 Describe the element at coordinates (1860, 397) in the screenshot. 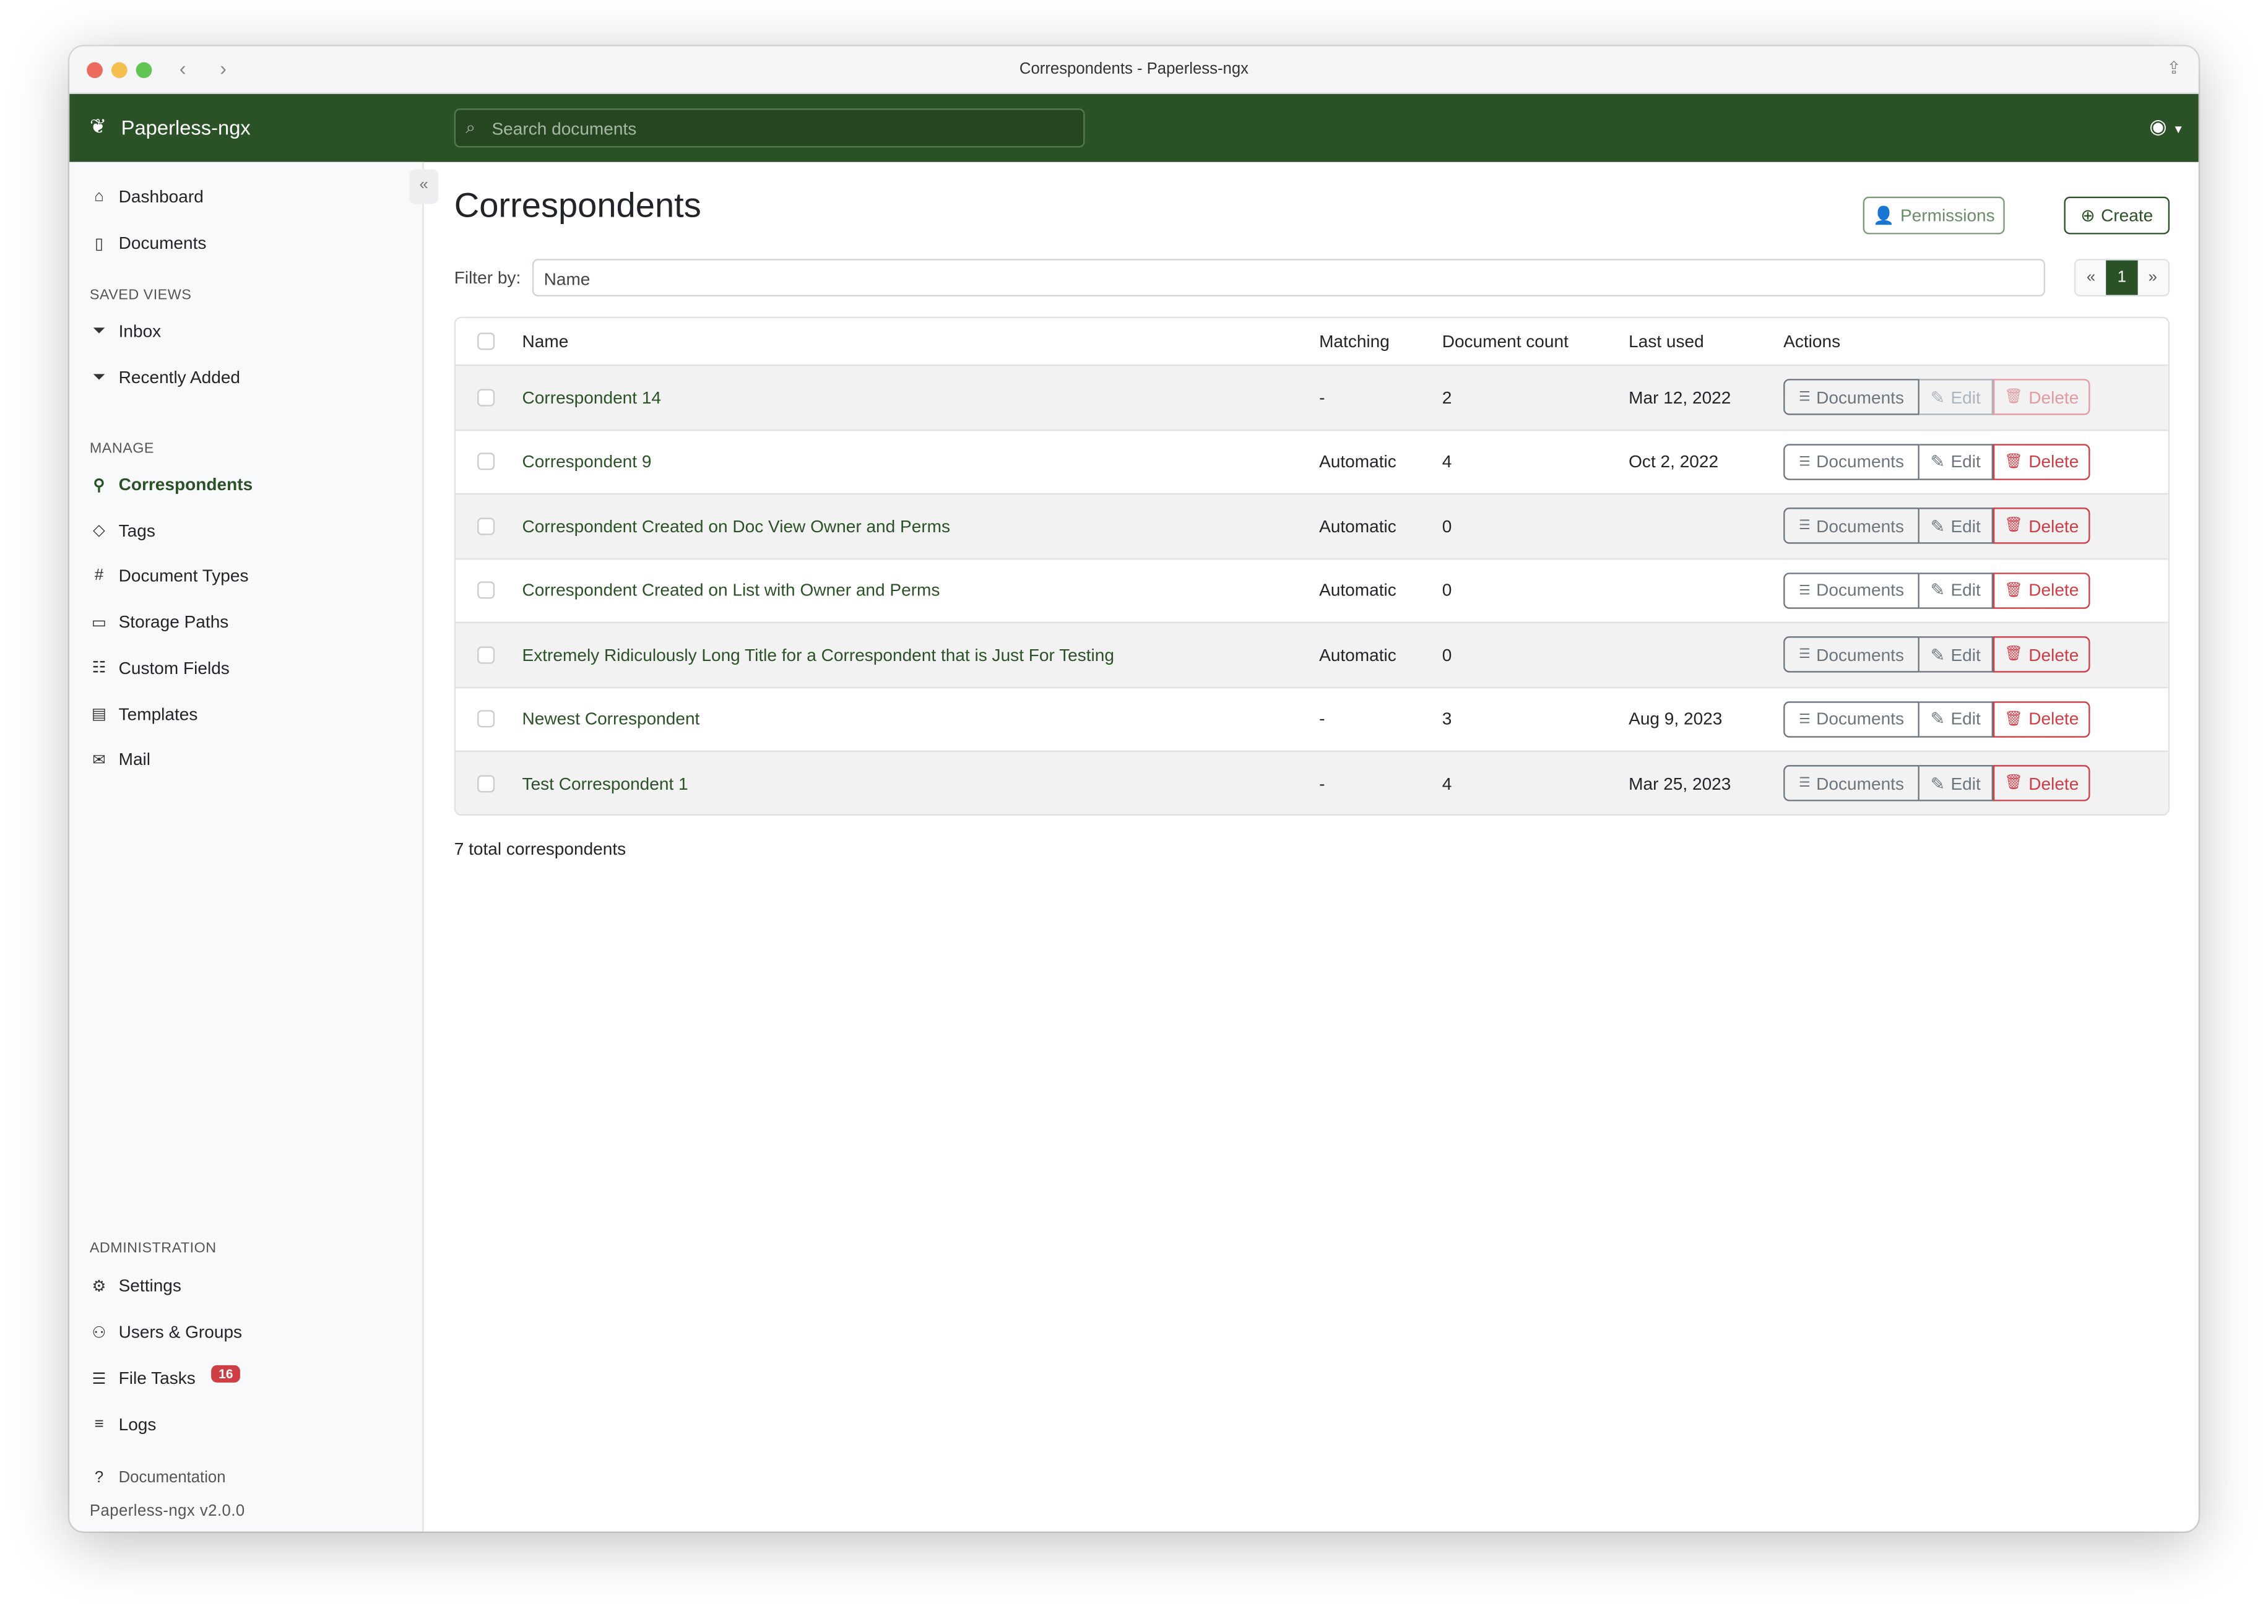

I see `documents-label: Documents` at that location.